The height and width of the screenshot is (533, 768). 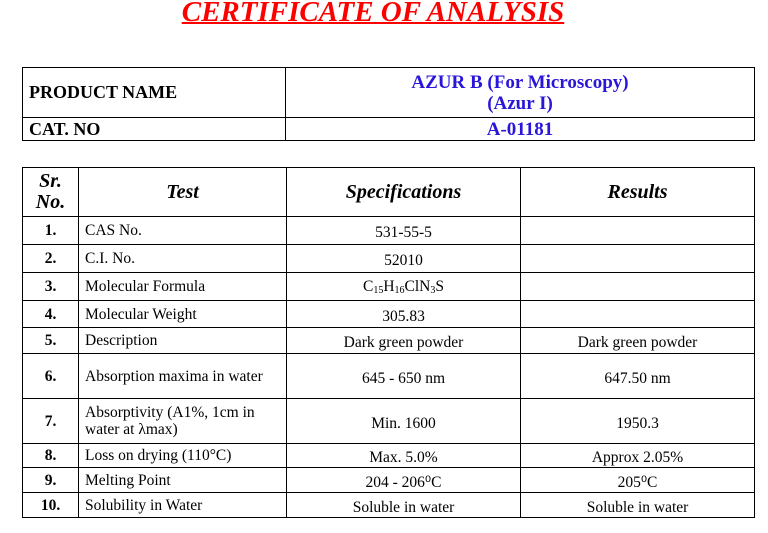 What do you see at coordinates (182, 286) in the screenshot?
I see `test-cell: Molecular Formula` at bounding box center [182, 286].